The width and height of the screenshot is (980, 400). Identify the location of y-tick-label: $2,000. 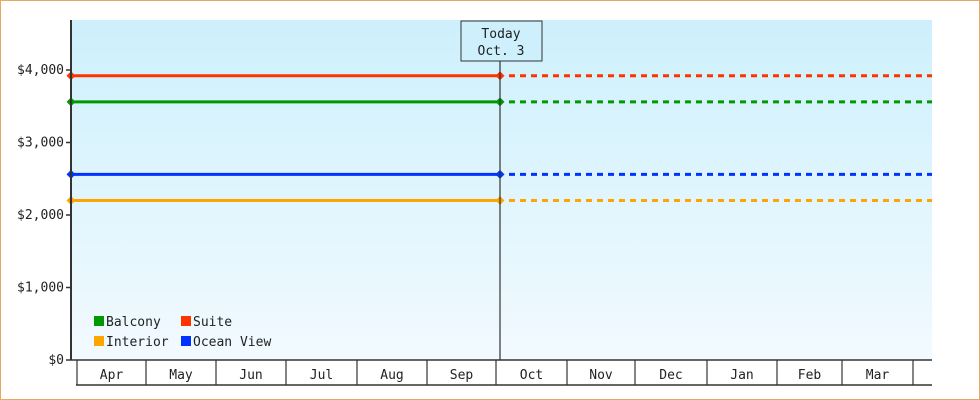
(40, 215).